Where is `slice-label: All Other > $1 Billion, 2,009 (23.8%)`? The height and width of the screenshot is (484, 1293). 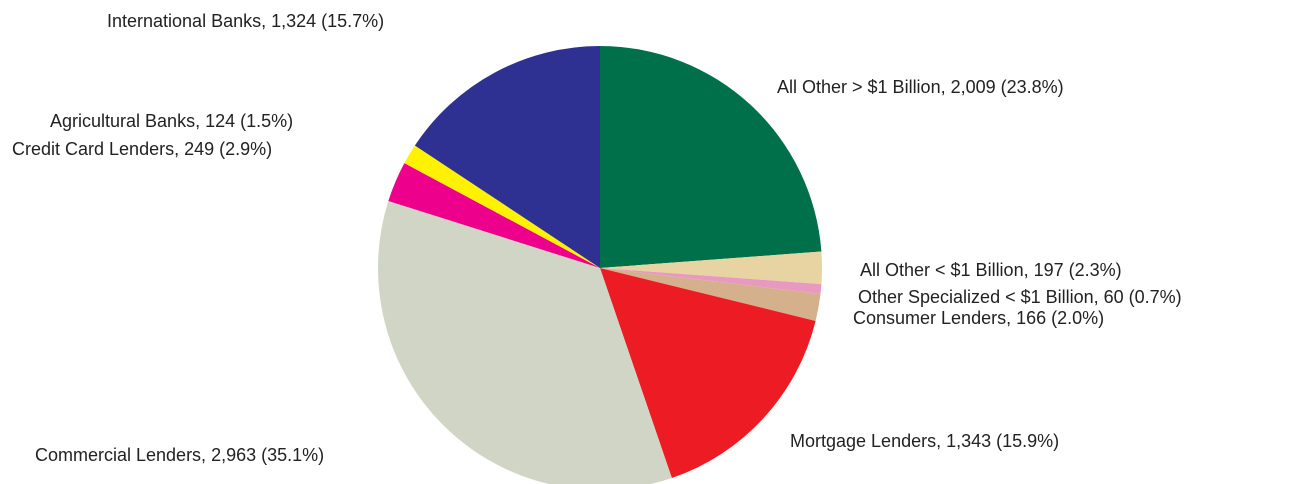 slice-label: All Other > $1 Billion, 2,009 (23.8%) is located at coordinates (920, 87).